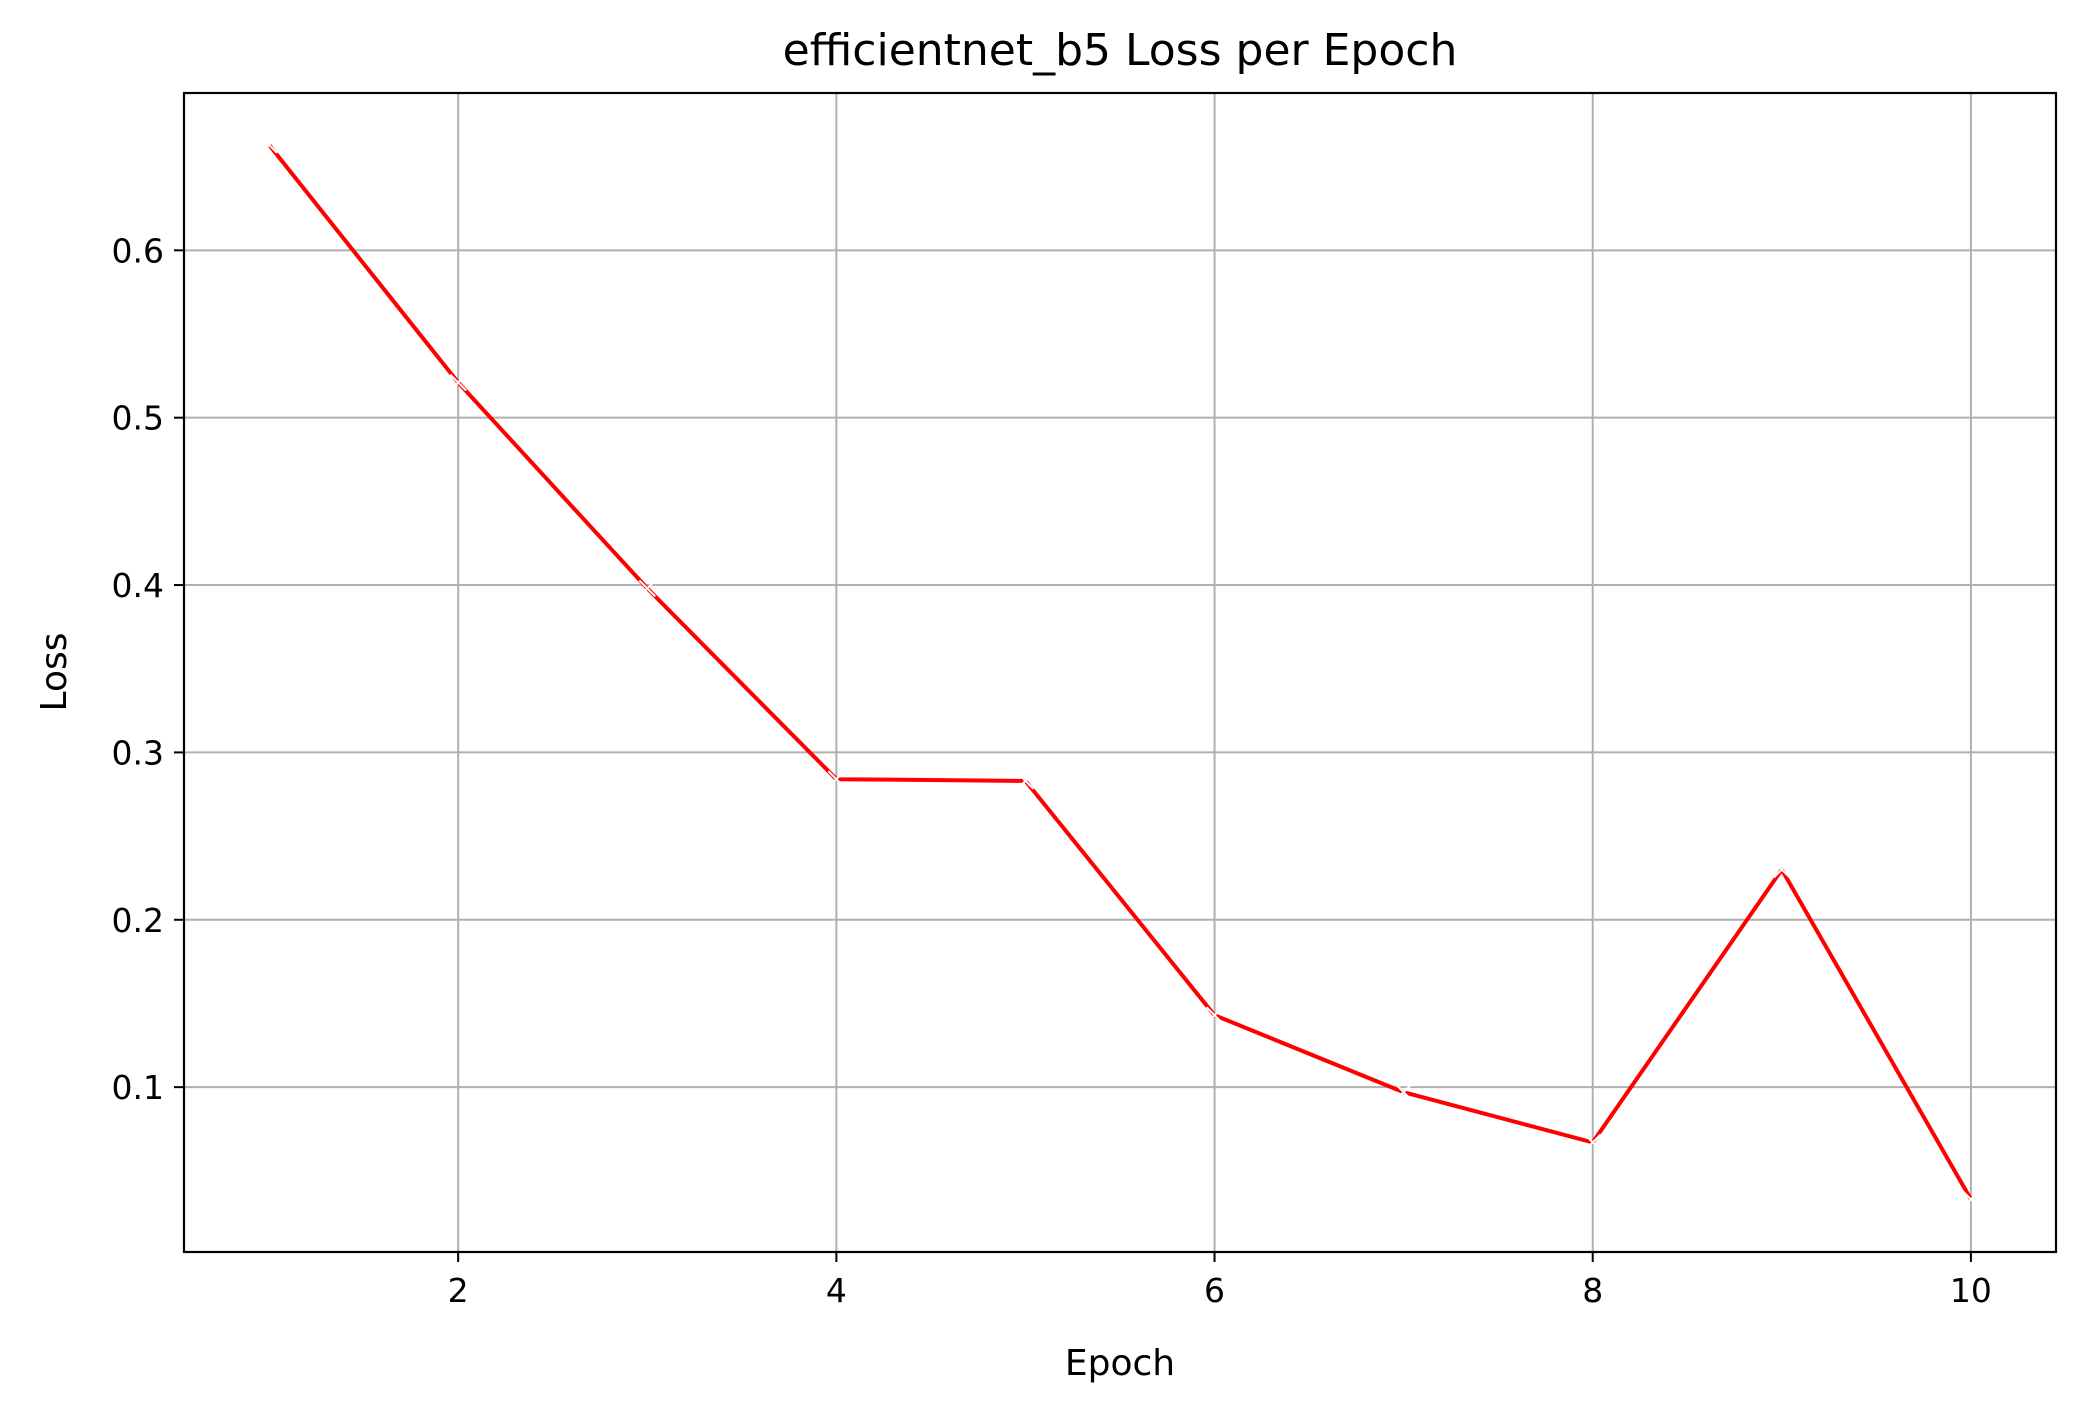  What do you see at coordinates (138, 250) in the screenshot?
I see `y-tick-label: 0.6` at bounding box center [138, 250].